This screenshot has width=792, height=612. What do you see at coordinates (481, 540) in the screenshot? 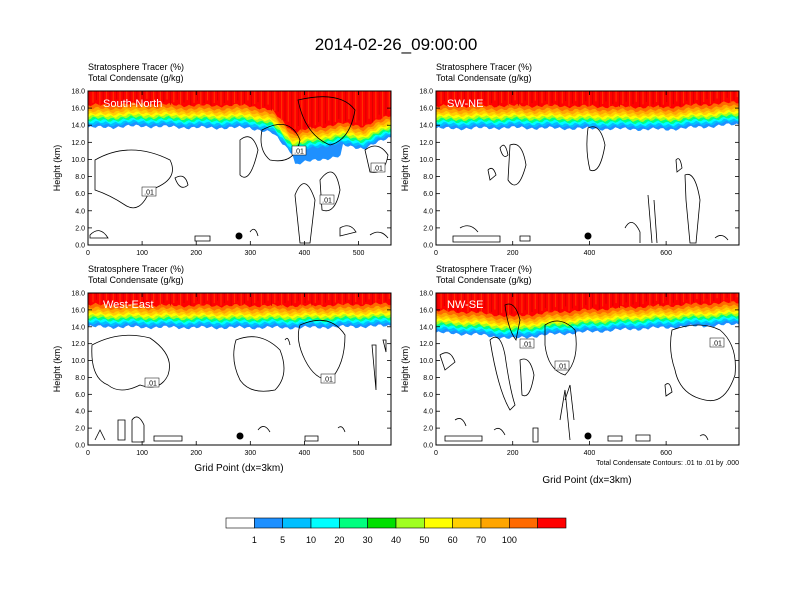
I see `colorbar-label: 70` at bounding box center [481, 540].